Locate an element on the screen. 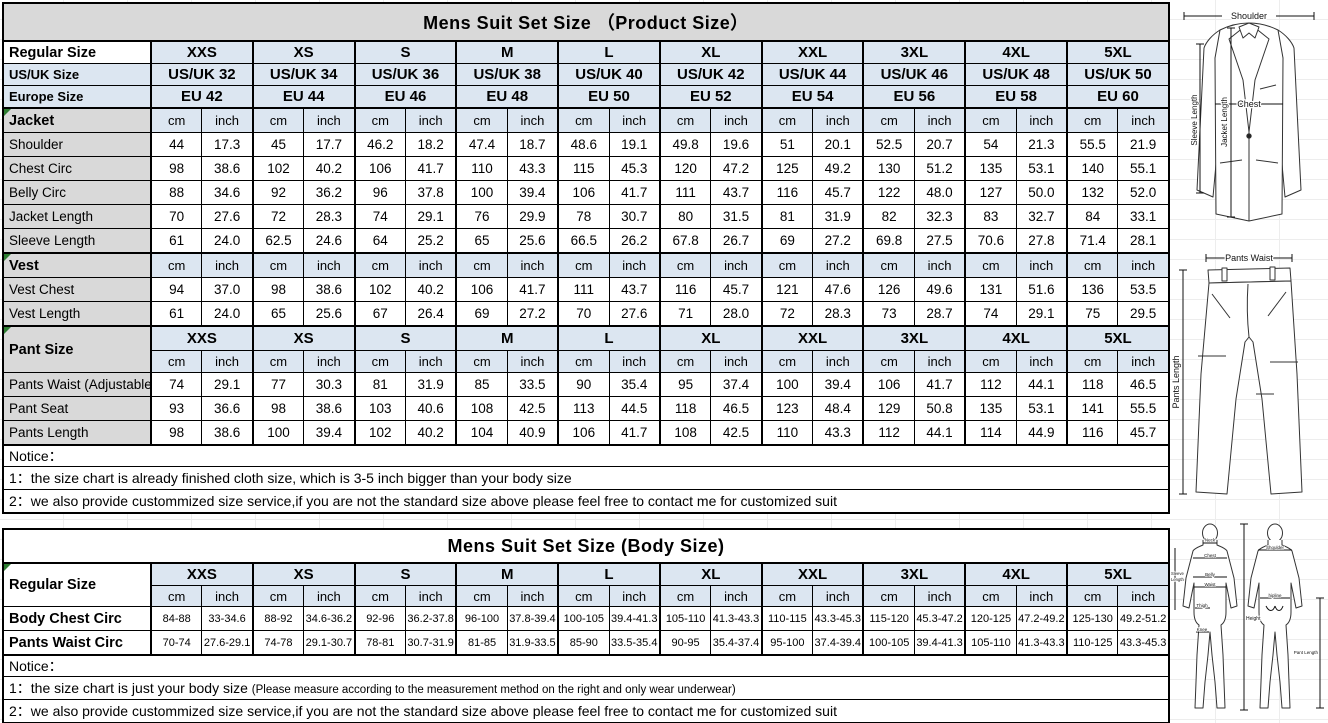 This screenshot has height=723, width=1328. value-cm-cell: 110 is located at coordinates (481, 168).